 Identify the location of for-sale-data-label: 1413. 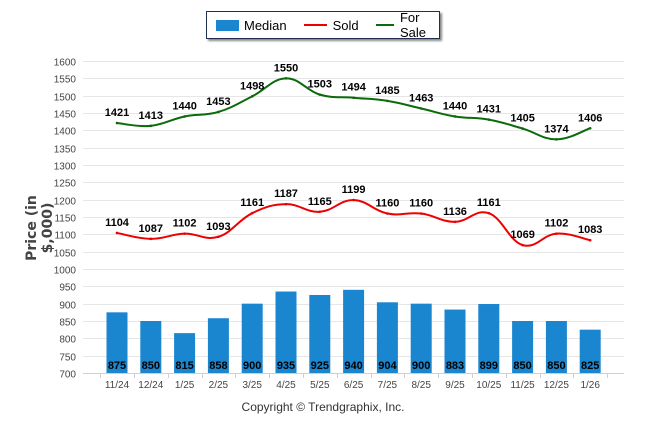
(151, 116).